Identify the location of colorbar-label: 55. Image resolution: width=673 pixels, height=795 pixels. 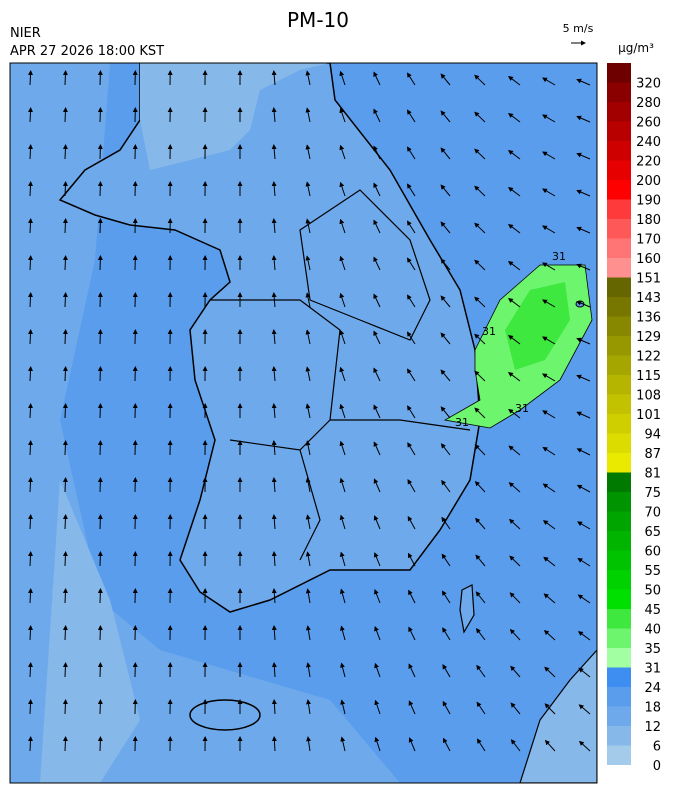
(652, 571).